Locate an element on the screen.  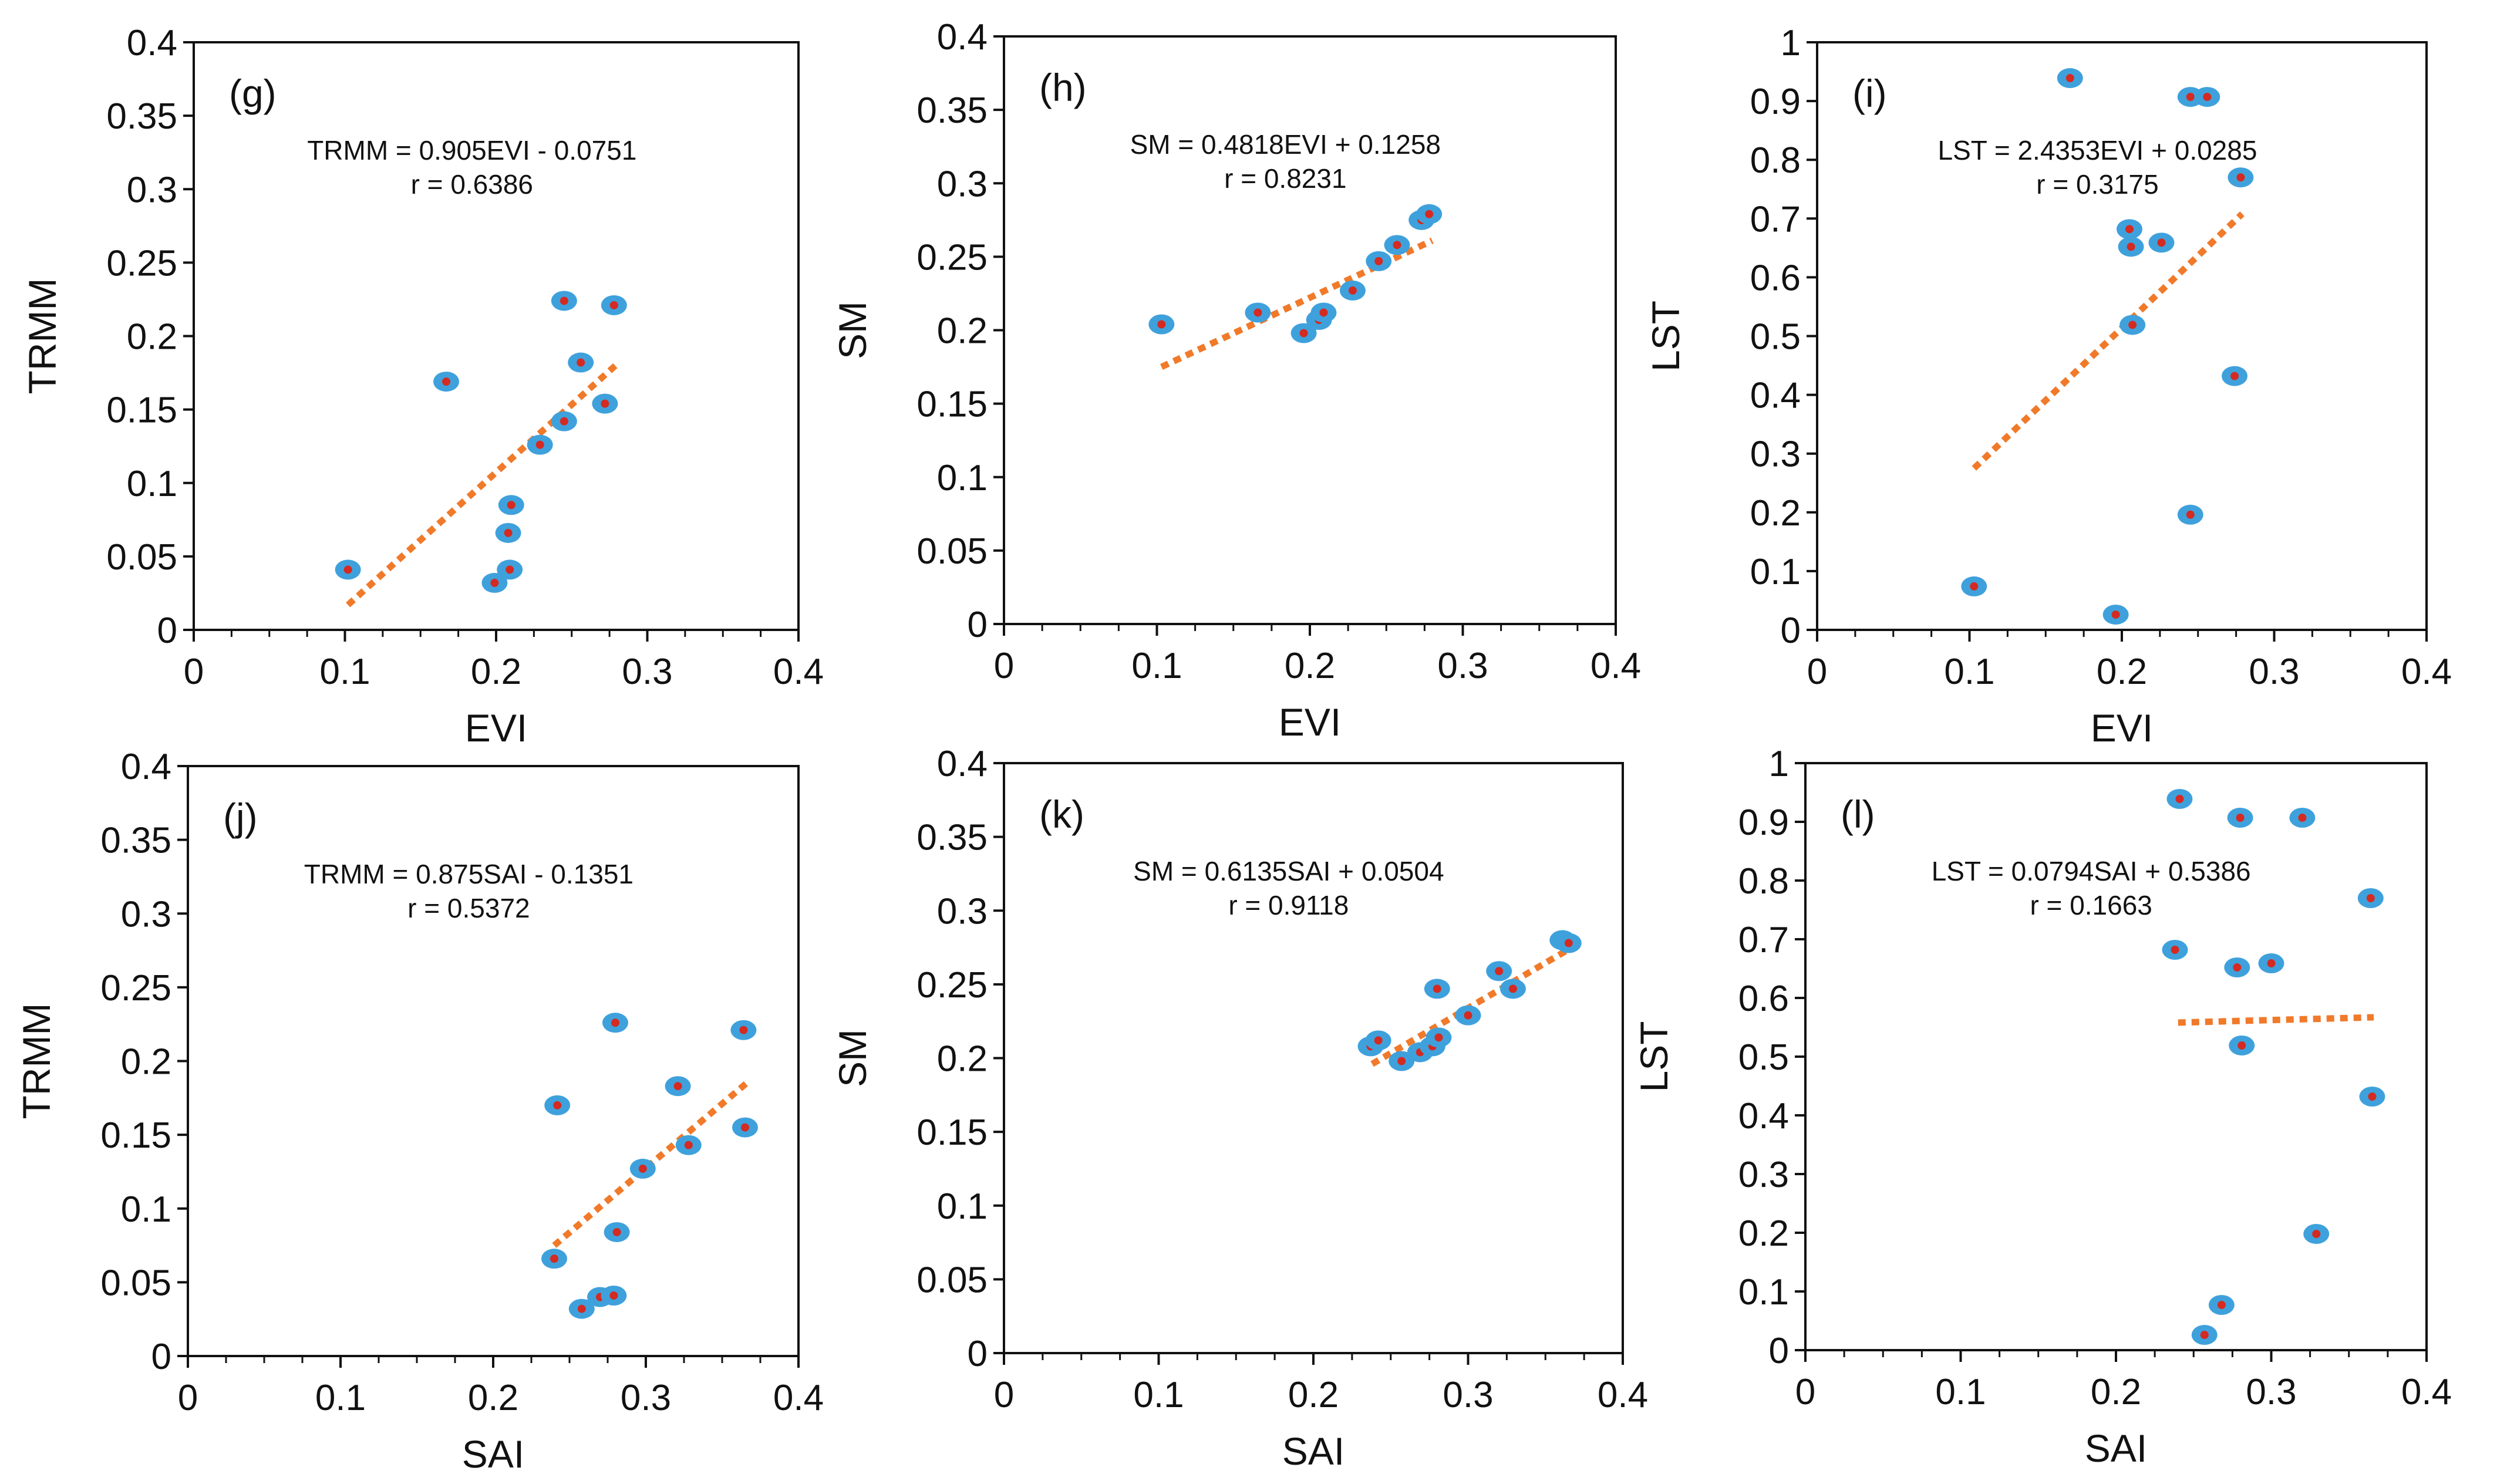
y-tick-label: 0.35 is located at coordinates (141, 116).